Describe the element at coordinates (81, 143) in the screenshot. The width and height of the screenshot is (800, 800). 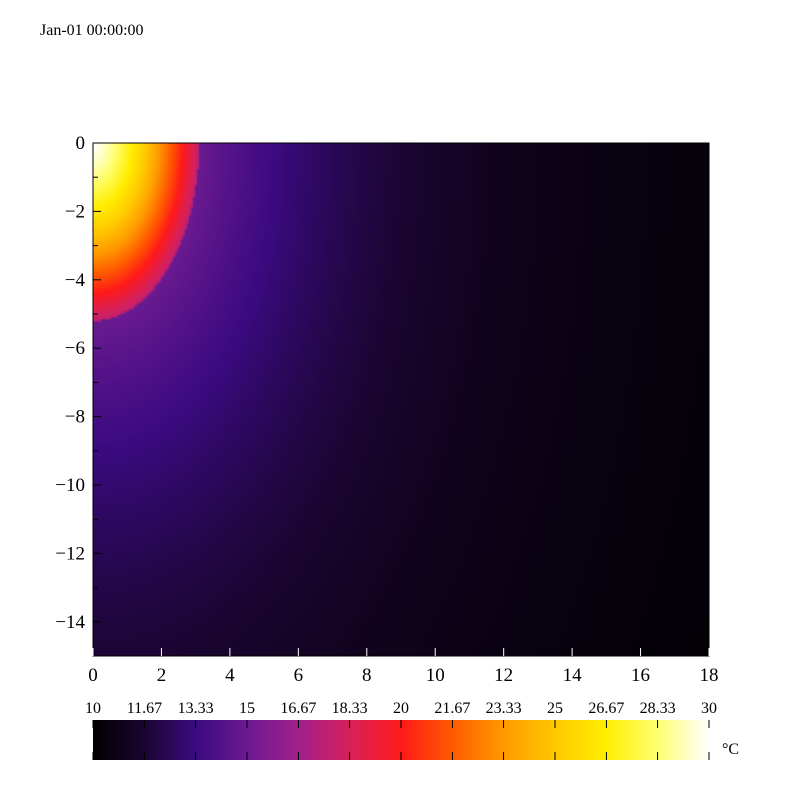
I see `y-tick-label: 0` at that location.